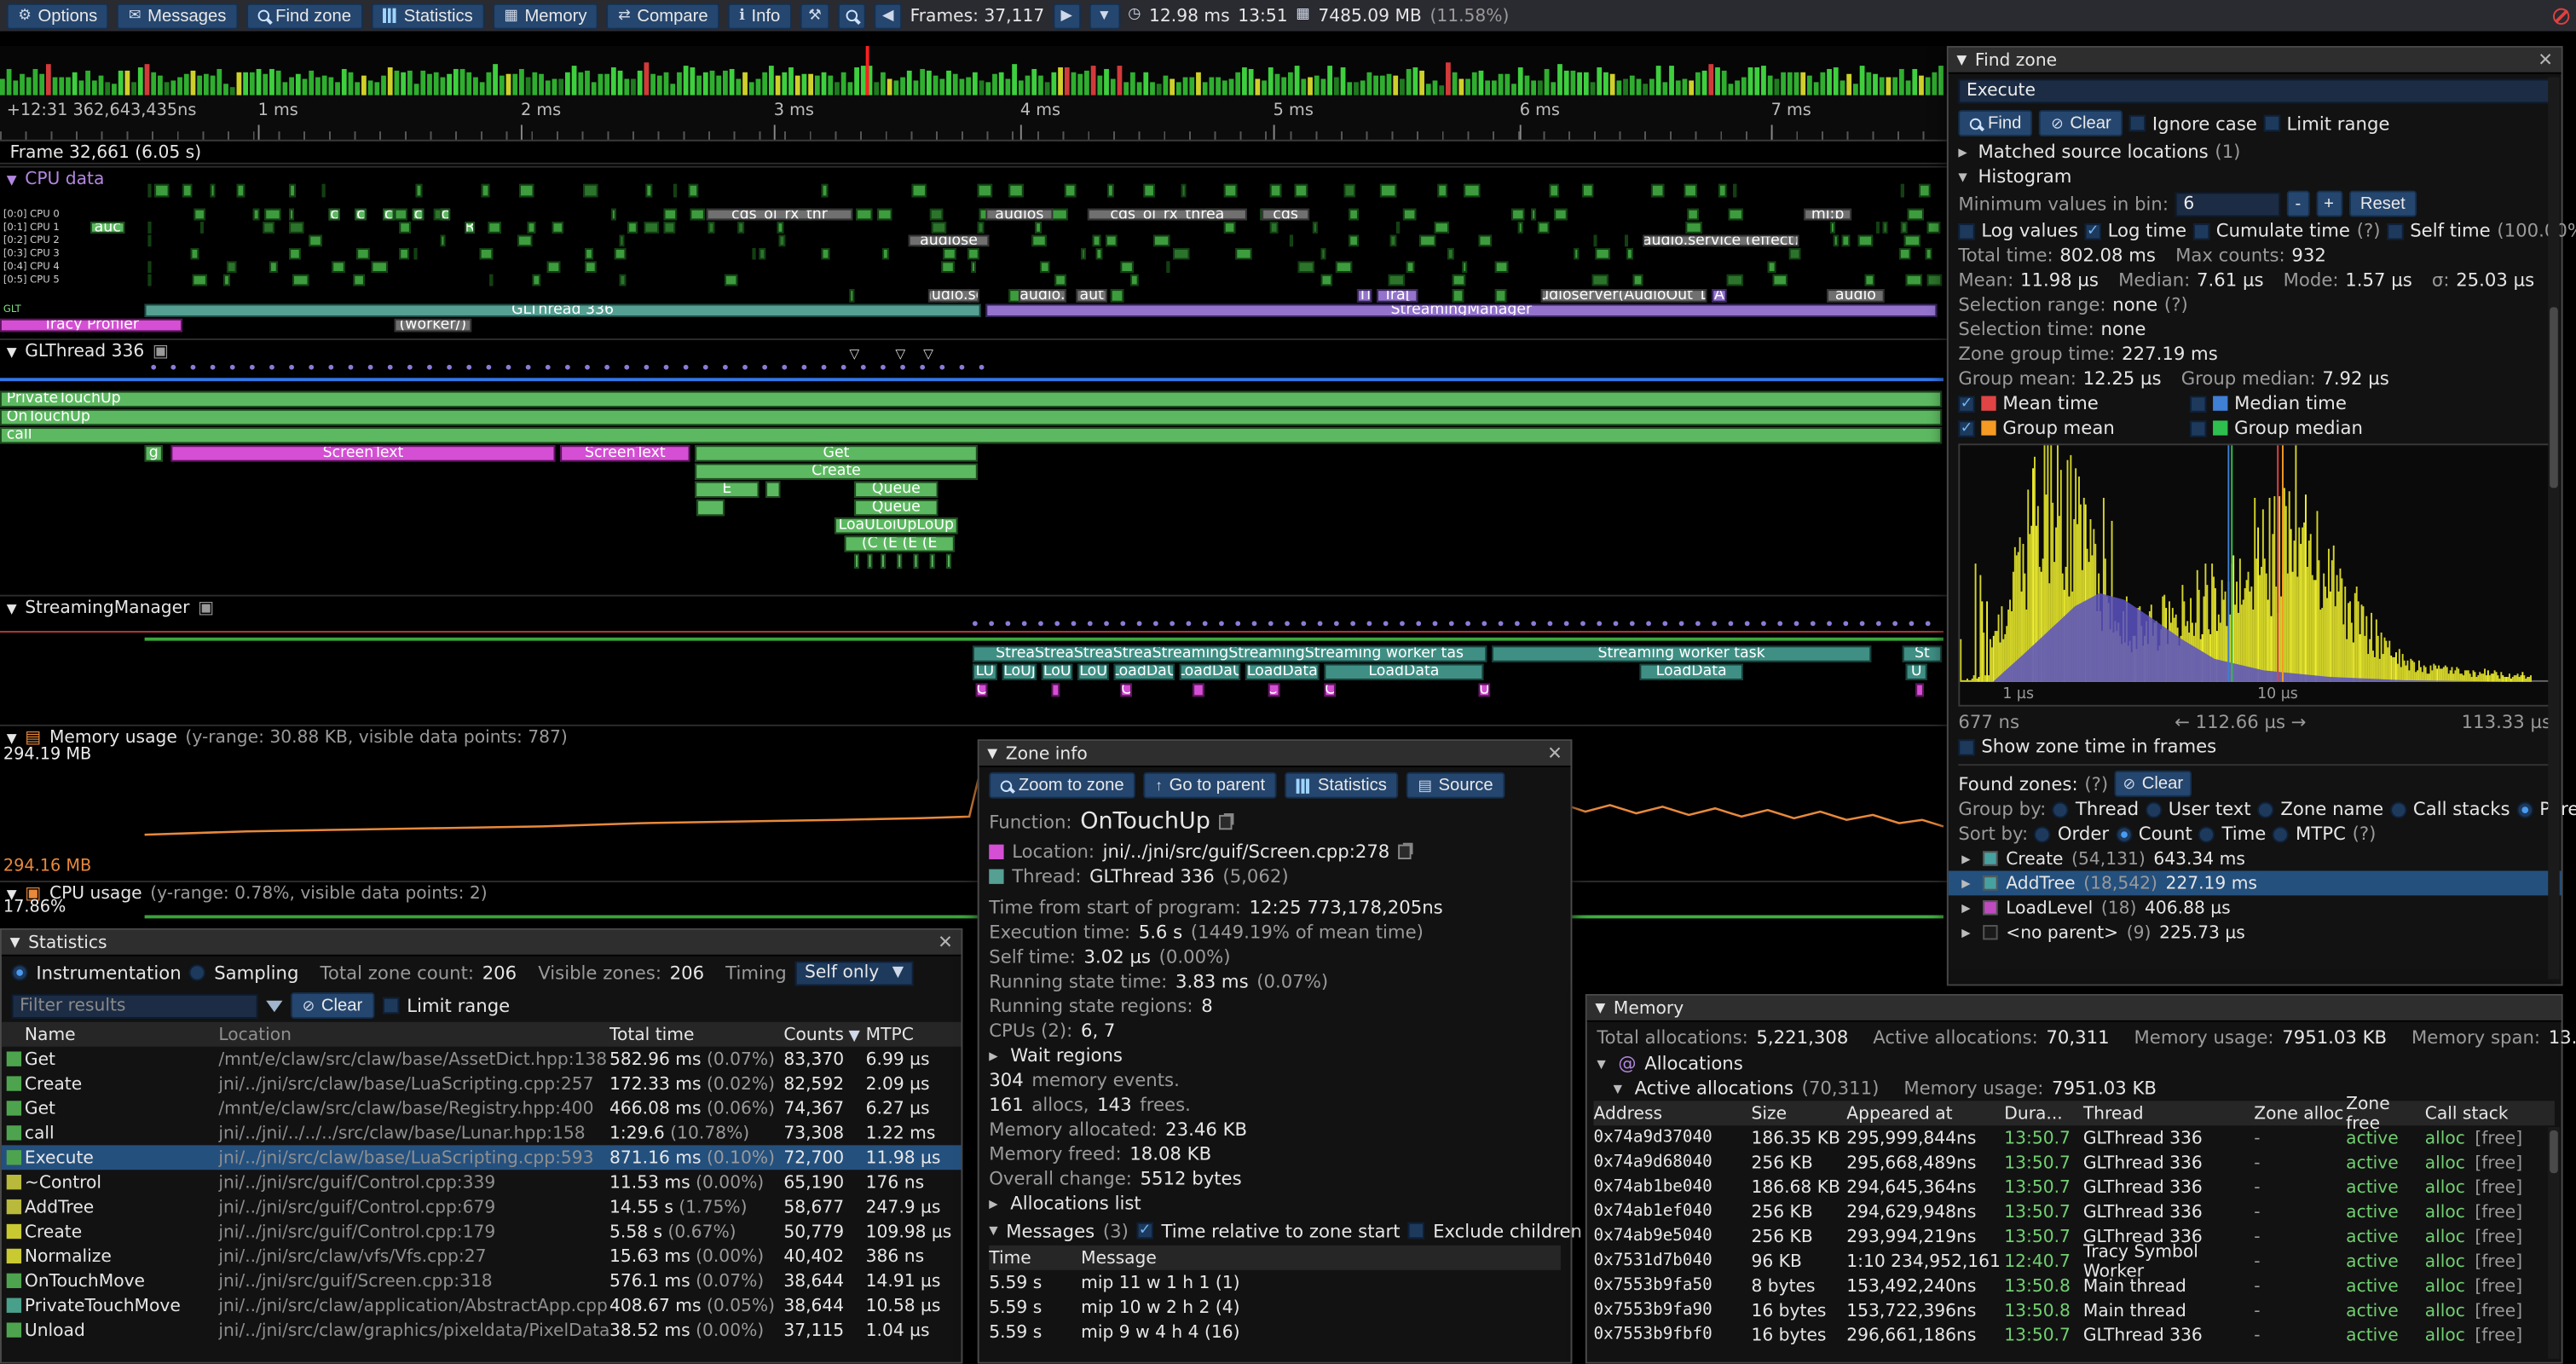  I want to click on timeline-zone: audios, so click(1019, 215).